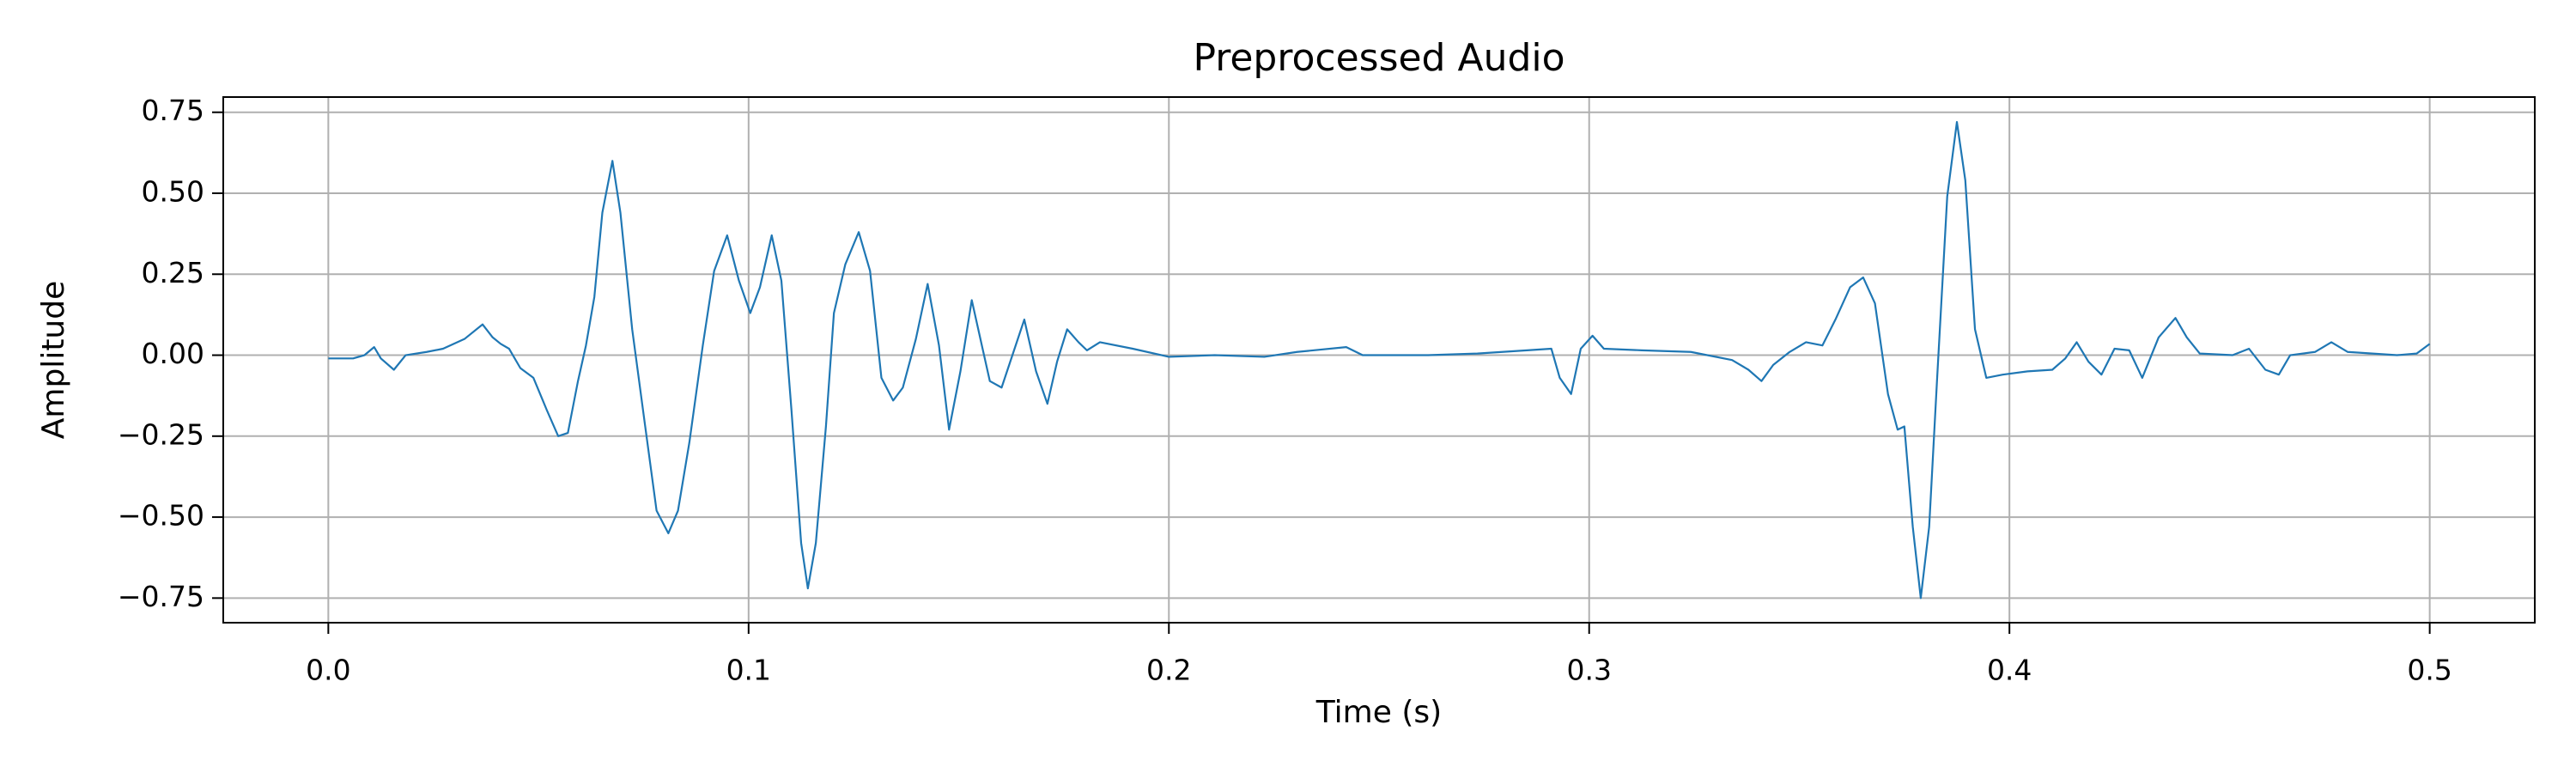 The height and width of the screenshot is (773, 2576). Describe the element at coordinates (173, 110) in the screenshot. I see `y-tick-label: 0.75` at that location.